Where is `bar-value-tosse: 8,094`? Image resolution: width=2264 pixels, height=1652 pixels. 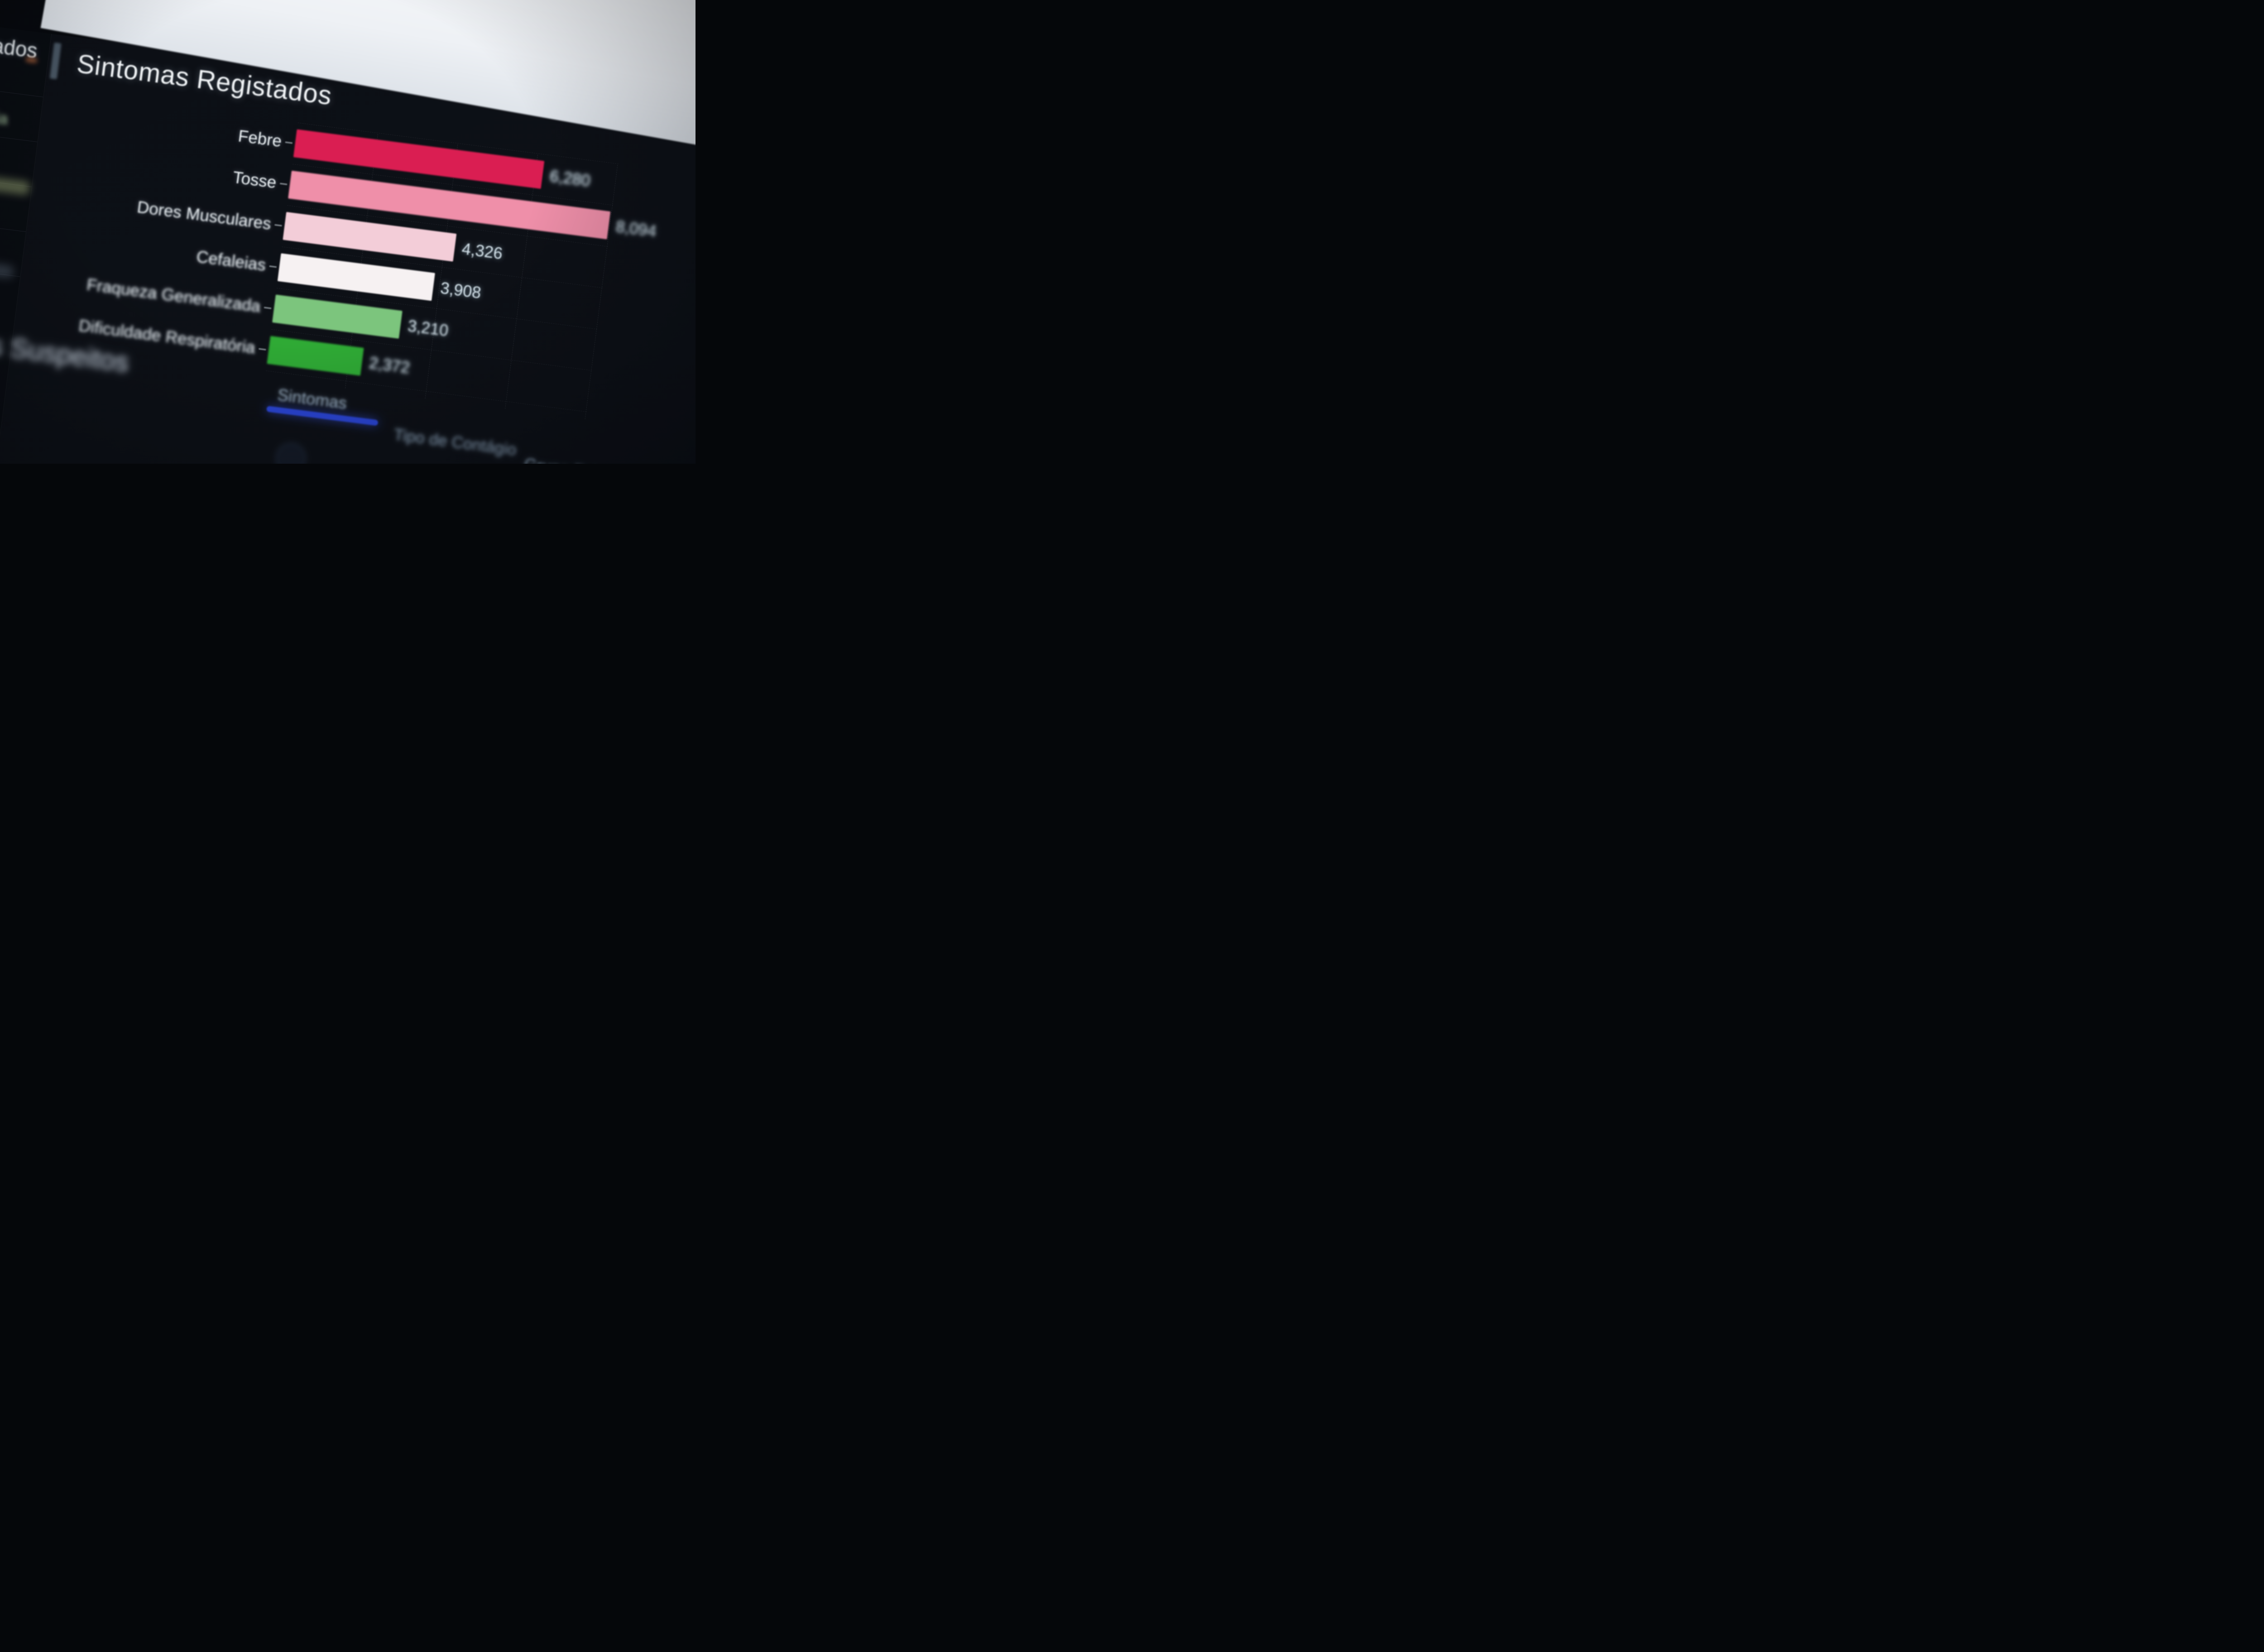
bar-value-tosse: 8,094 is located at coordinates (636, 228).